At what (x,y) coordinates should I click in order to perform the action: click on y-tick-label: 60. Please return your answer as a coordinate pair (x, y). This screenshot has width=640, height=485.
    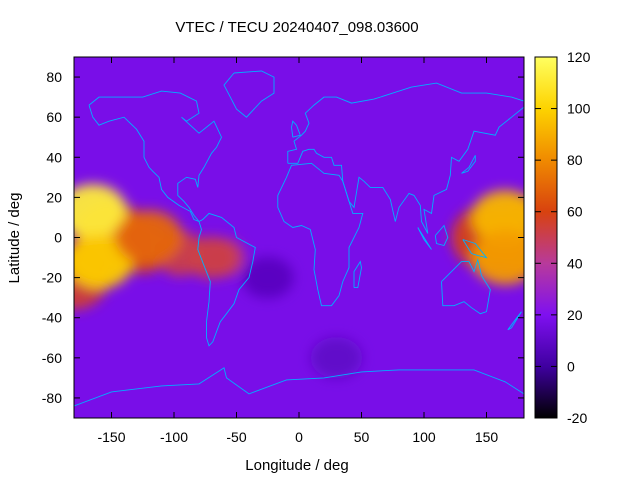
    Looking at the image, I should click on (54, 117).